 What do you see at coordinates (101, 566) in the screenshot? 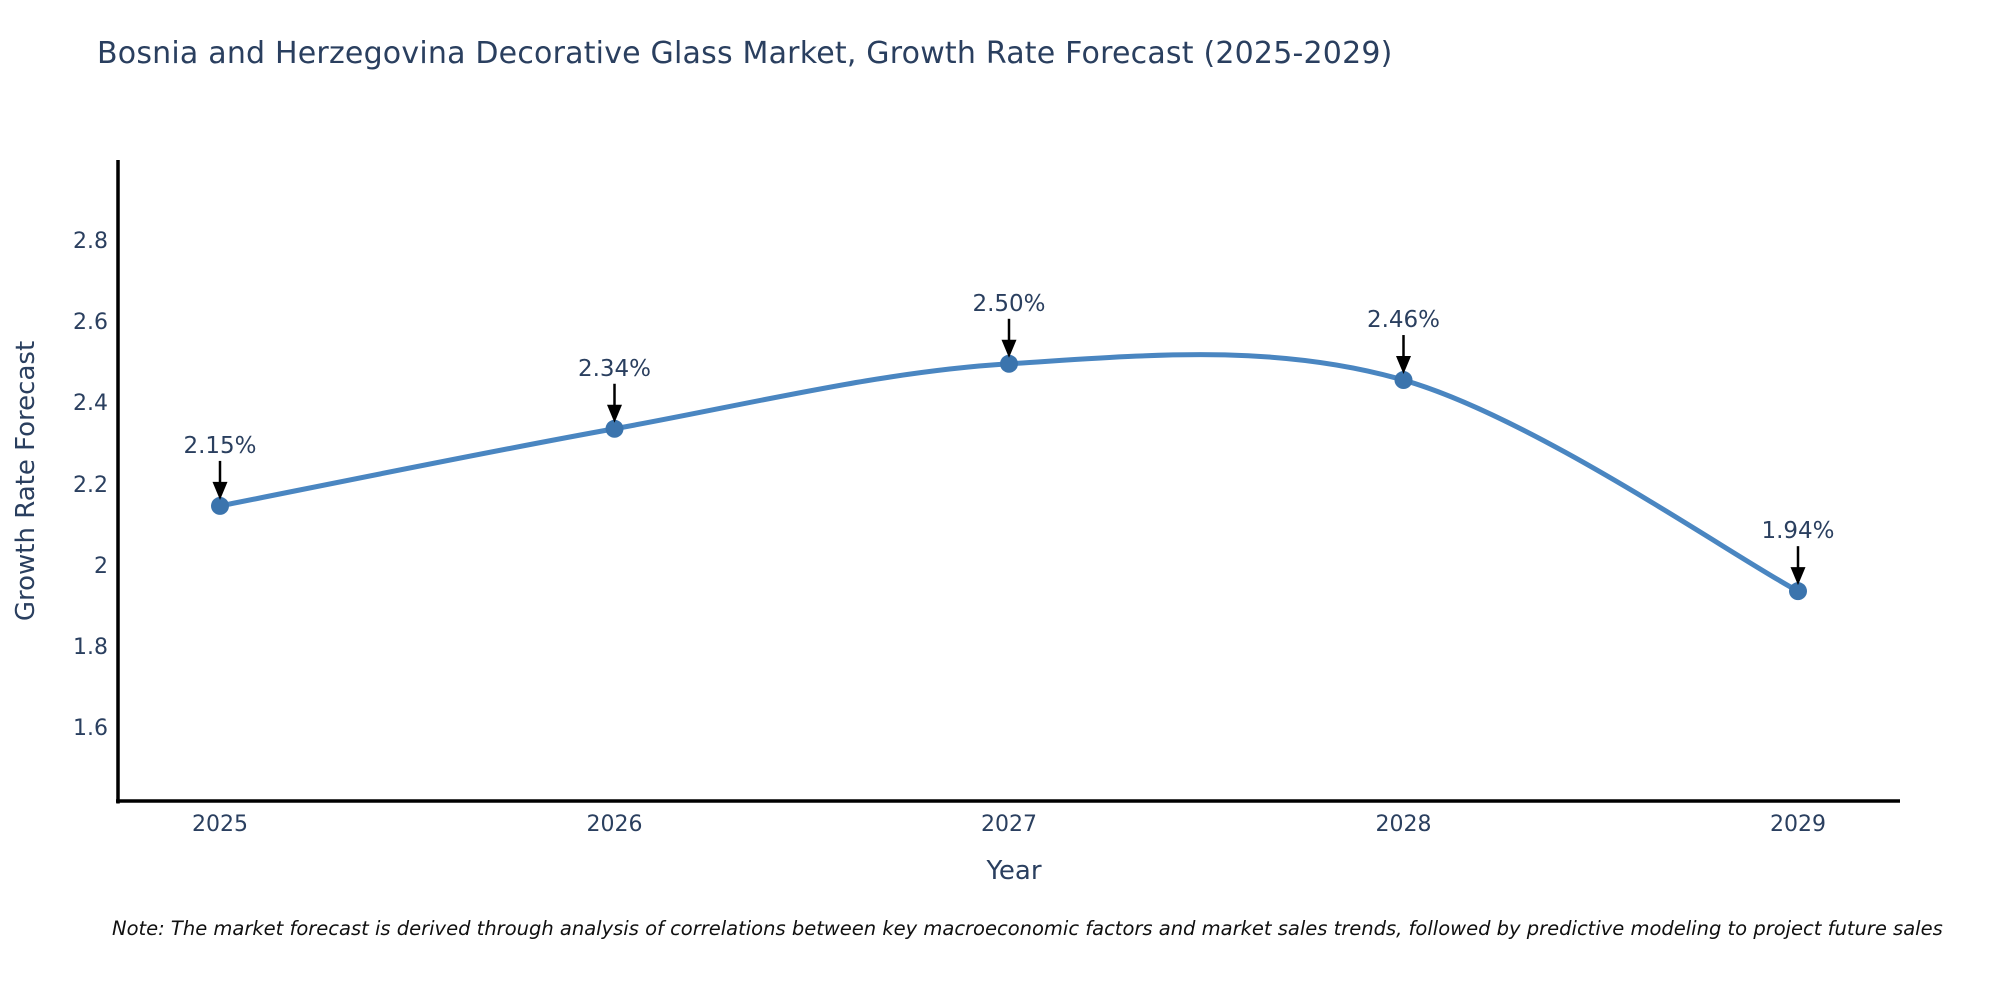
I see `y-tick-label: 2` at bounding box center [101, 566].